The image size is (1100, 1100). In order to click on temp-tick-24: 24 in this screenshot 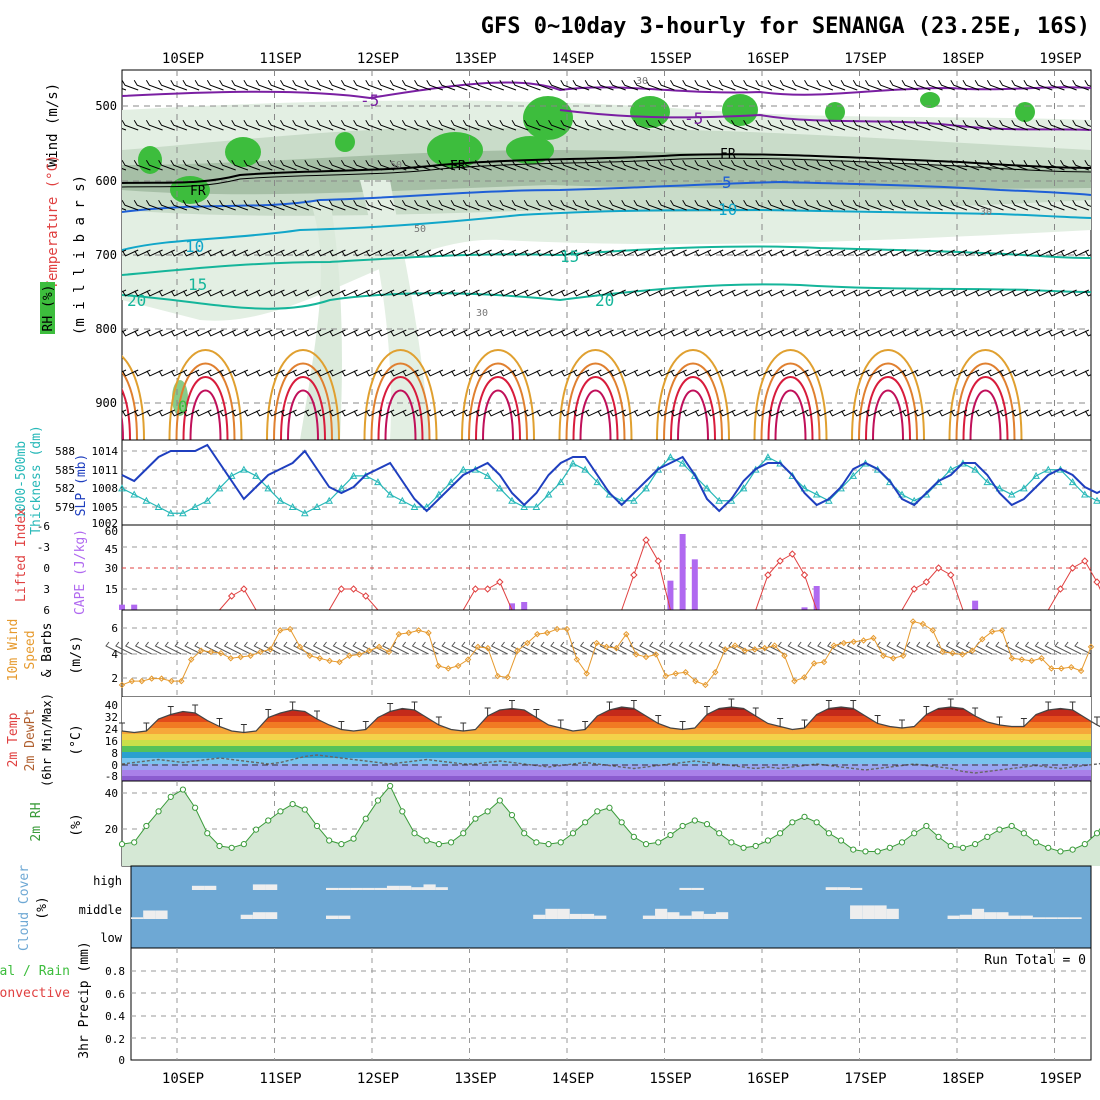, I will do `click(112, 729)`.